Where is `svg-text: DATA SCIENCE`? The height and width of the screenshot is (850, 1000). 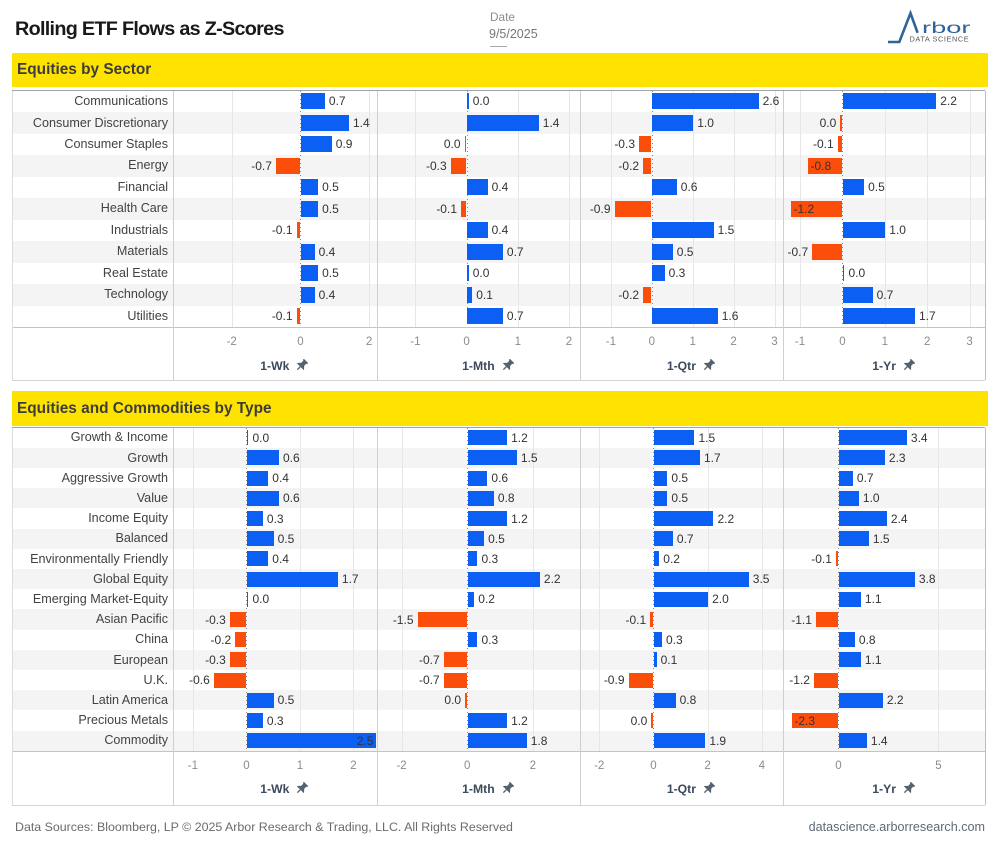 svg-text: DATA SCIENCE is located at coordinates (940, 39).